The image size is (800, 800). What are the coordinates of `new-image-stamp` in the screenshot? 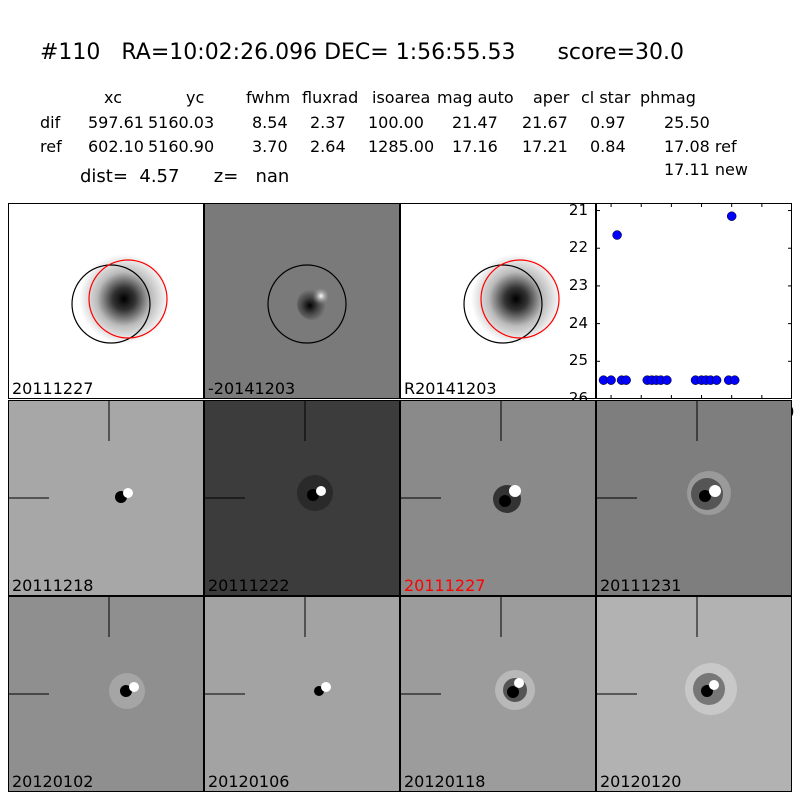 It's located at (120, 299).